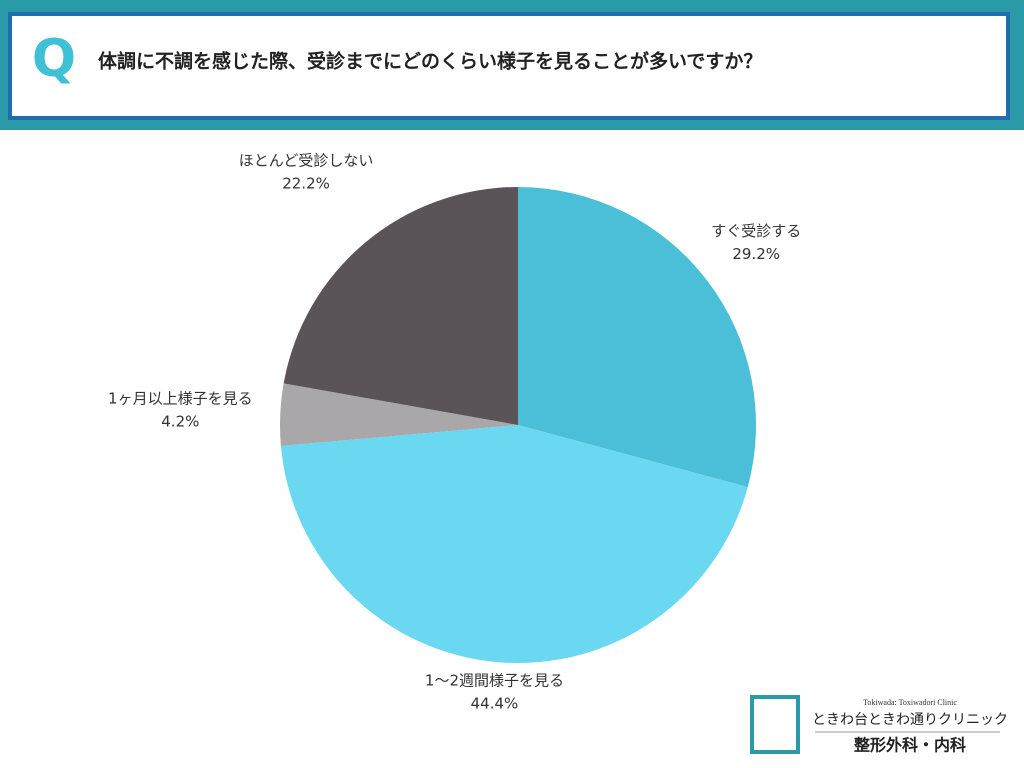  I want to click on slice-value: 44.4%, so click(495, 703).